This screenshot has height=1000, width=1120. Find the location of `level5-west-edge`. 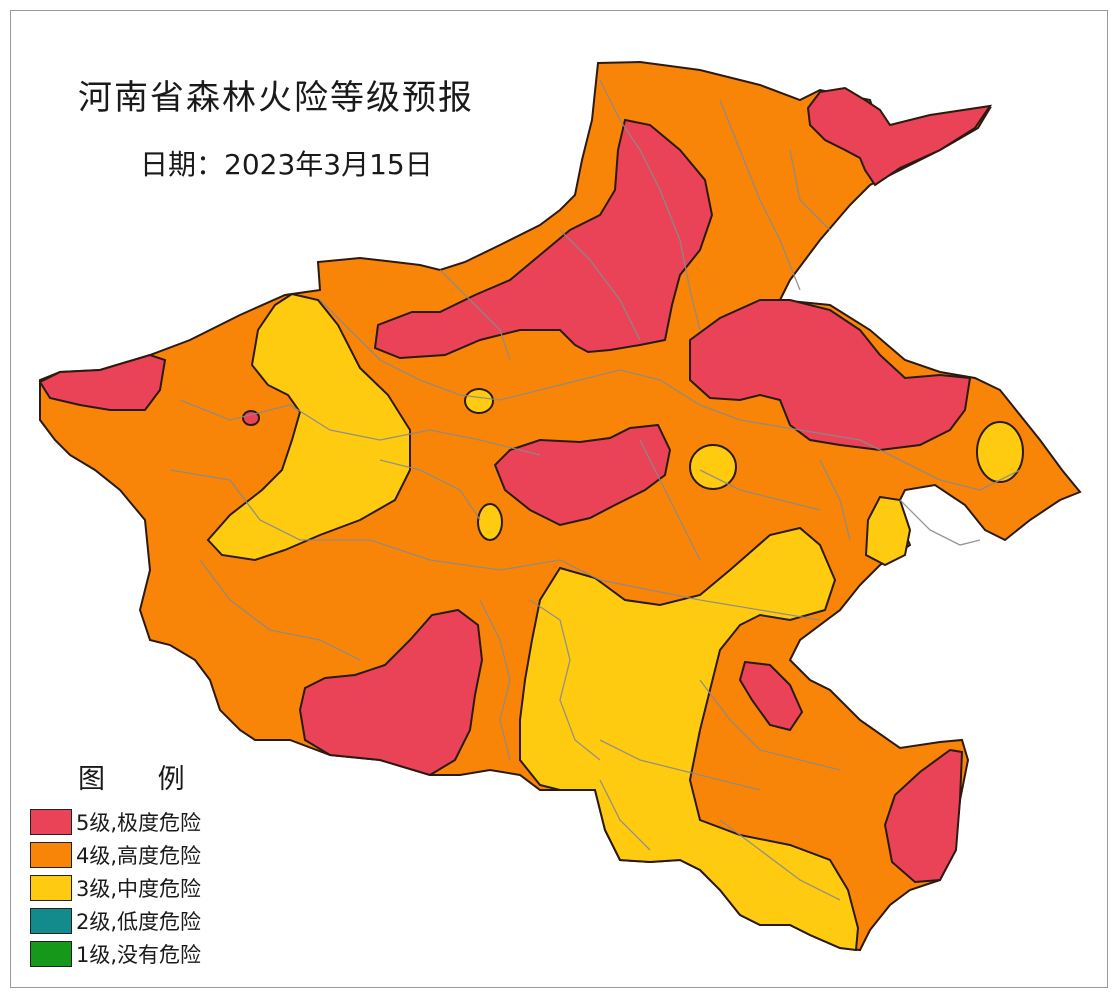

level5-west-edge is located at coordinates (102, 382).